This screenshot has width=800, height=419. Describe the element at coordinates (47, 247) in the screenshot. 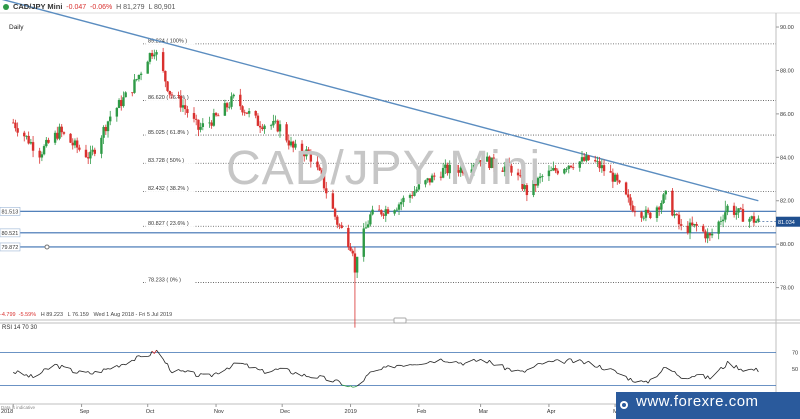

I see `level-handle-icon` at that location.